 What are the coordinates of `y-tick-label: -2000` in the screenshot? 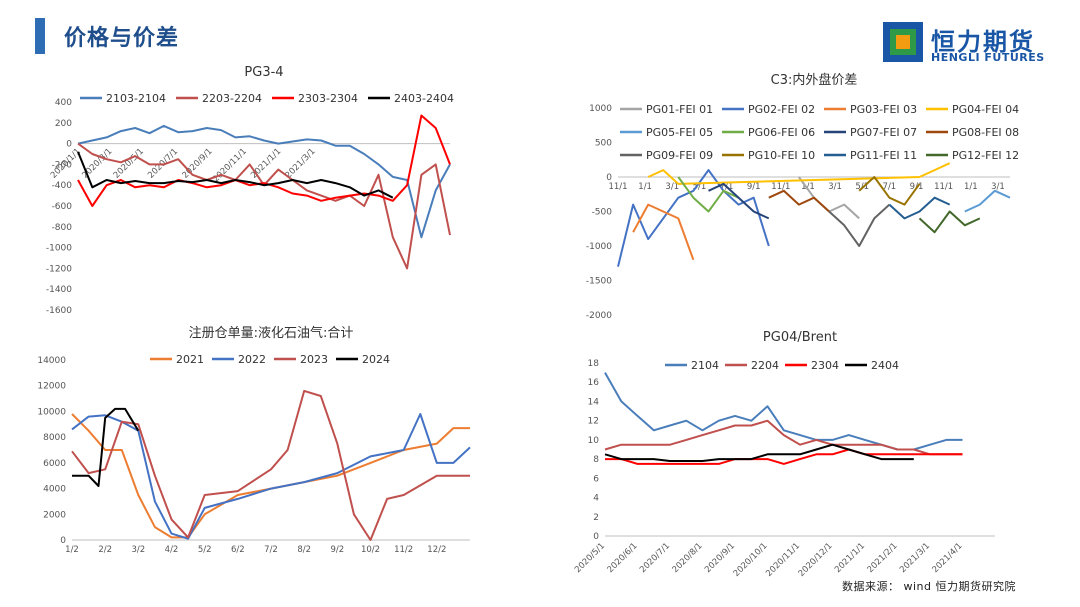 It's located at (599, 316).